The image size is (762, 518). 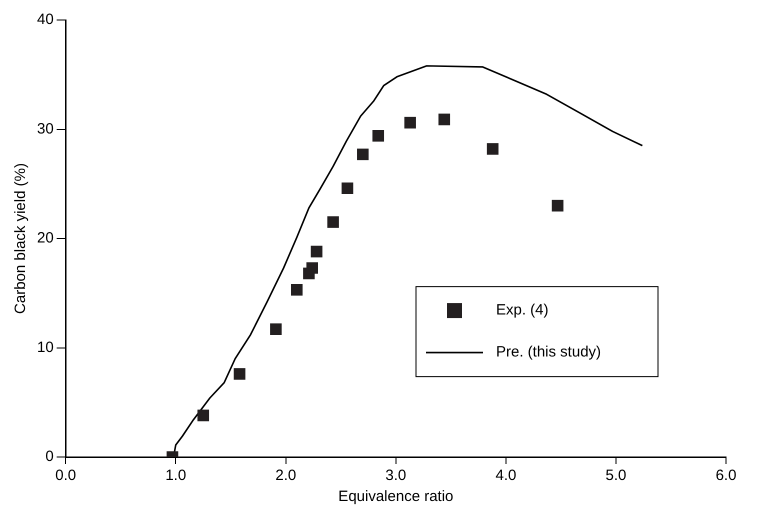 What do you see at coordinates (49, 457) in the screenshot?
I see `y-tick-label: 0` at bounding box center [49, 457].